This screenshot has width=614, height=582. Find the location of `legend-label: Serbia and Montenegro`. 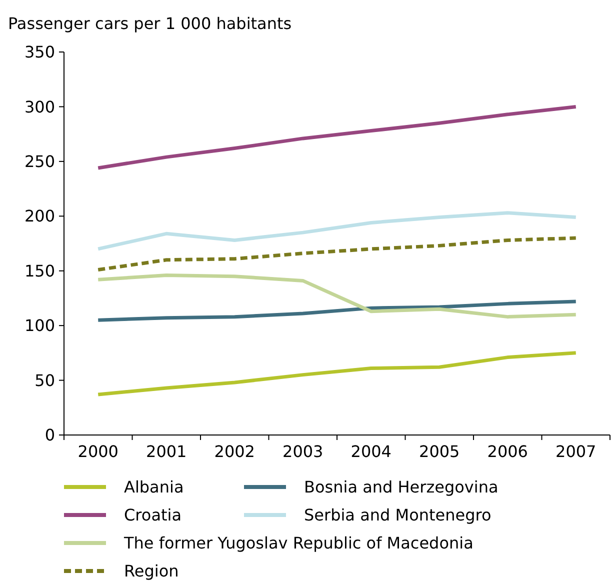

legend-label: Serbia and Montenegro is located at coordinates (398, 515).